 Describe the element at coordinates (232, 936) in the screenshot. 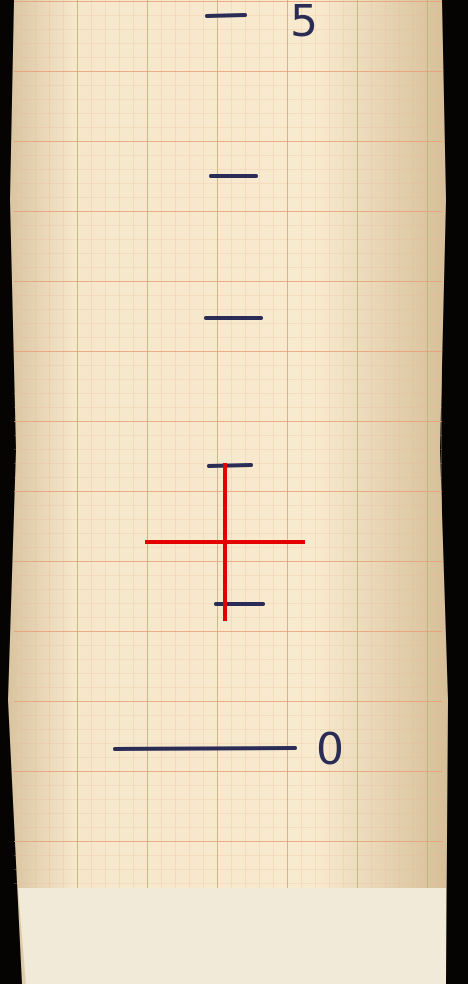

I see `paper-margin` at that location.